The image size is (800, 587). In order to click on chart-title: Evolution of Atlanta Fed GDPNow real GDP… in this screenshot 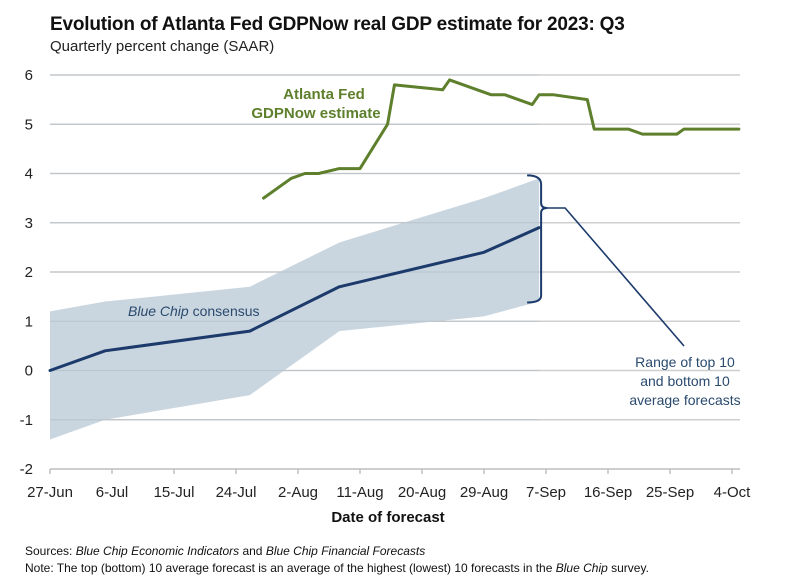, I will do `click(337, 24)`.